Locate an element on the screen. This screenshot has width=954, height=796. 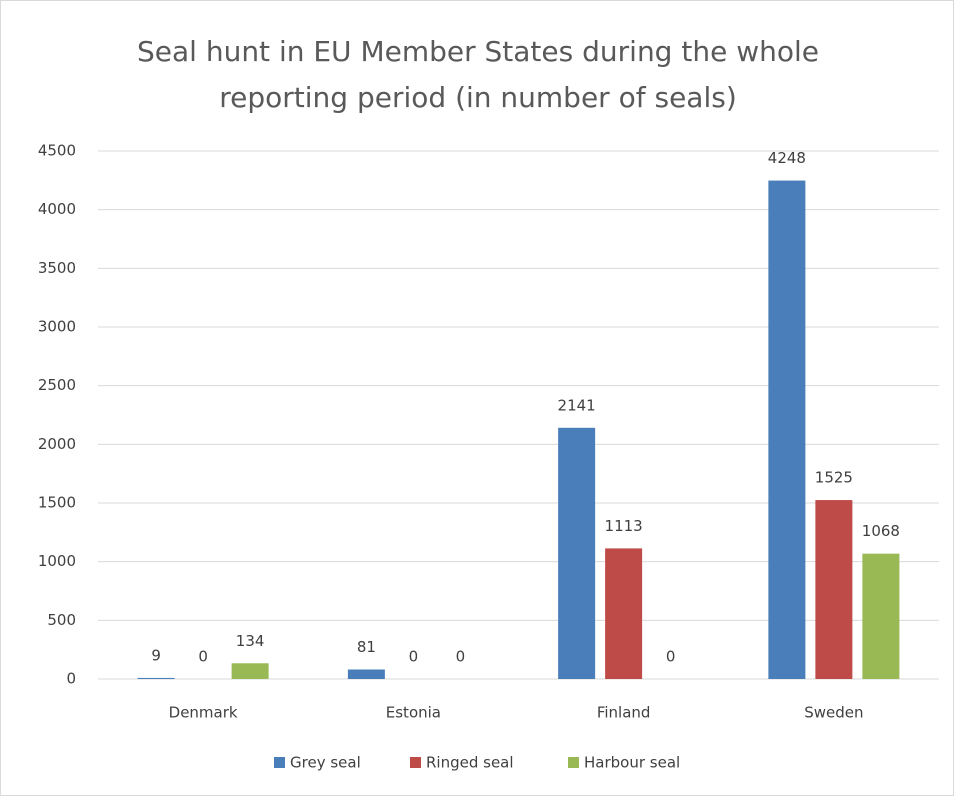
legend-label: Ringed seal is located at coordinates (470, 763).